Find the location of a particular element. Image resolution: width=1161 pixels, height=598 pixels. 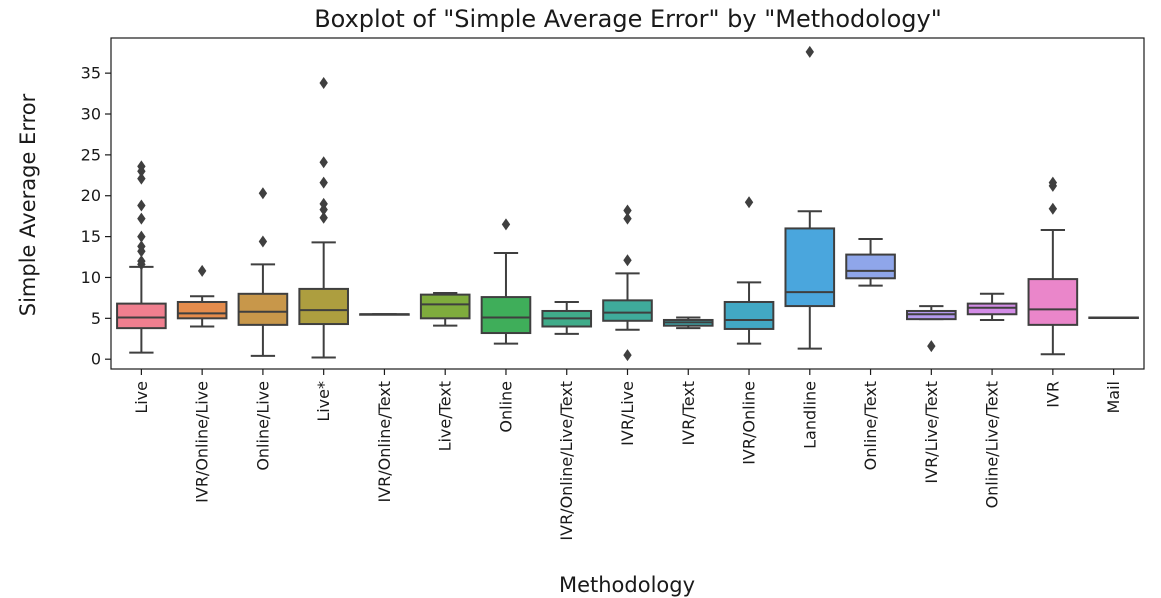

box-mail is located at coordinates (1113, 318).